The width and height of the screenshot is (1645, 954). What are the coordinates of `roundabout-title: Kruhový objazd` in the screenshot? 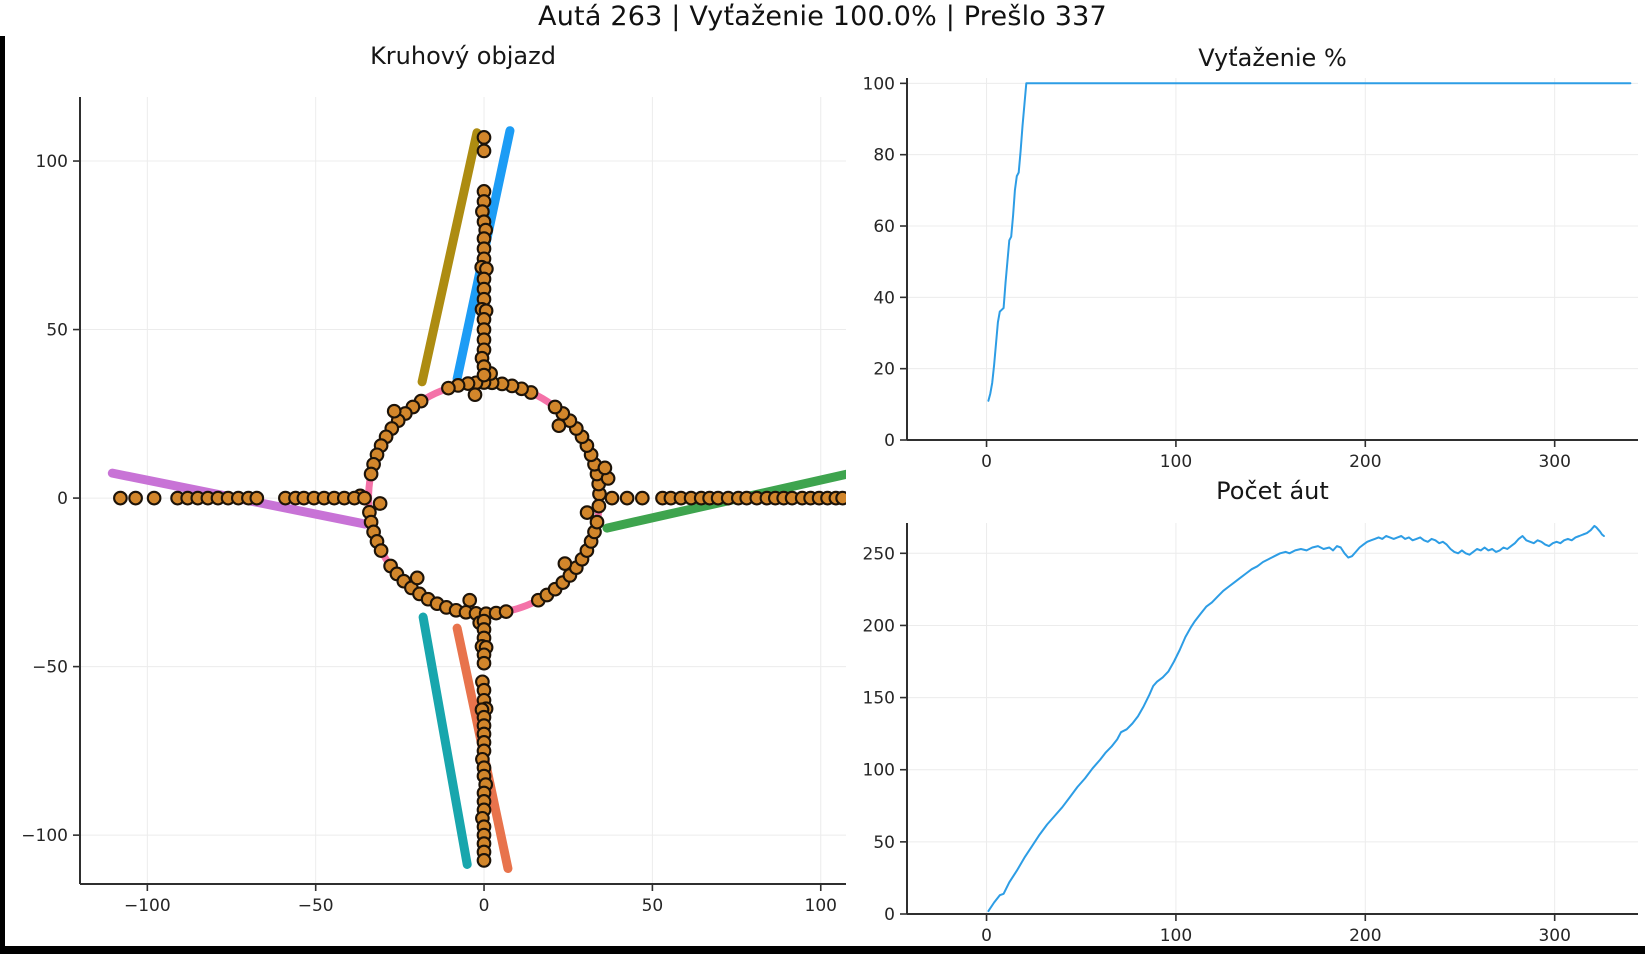 It's located at (463, 56).